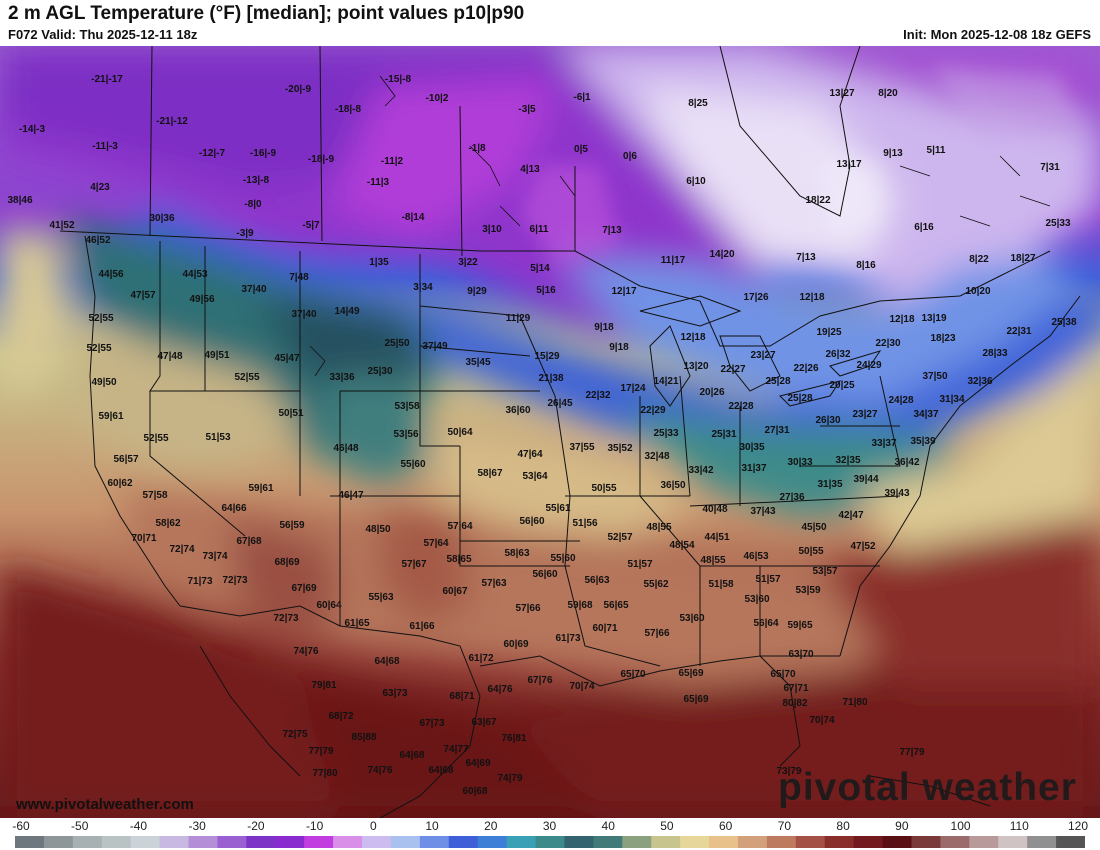 The image size is (1100, 850). I want to click on colorbar-tick-label: 120, so click(1078, 826).